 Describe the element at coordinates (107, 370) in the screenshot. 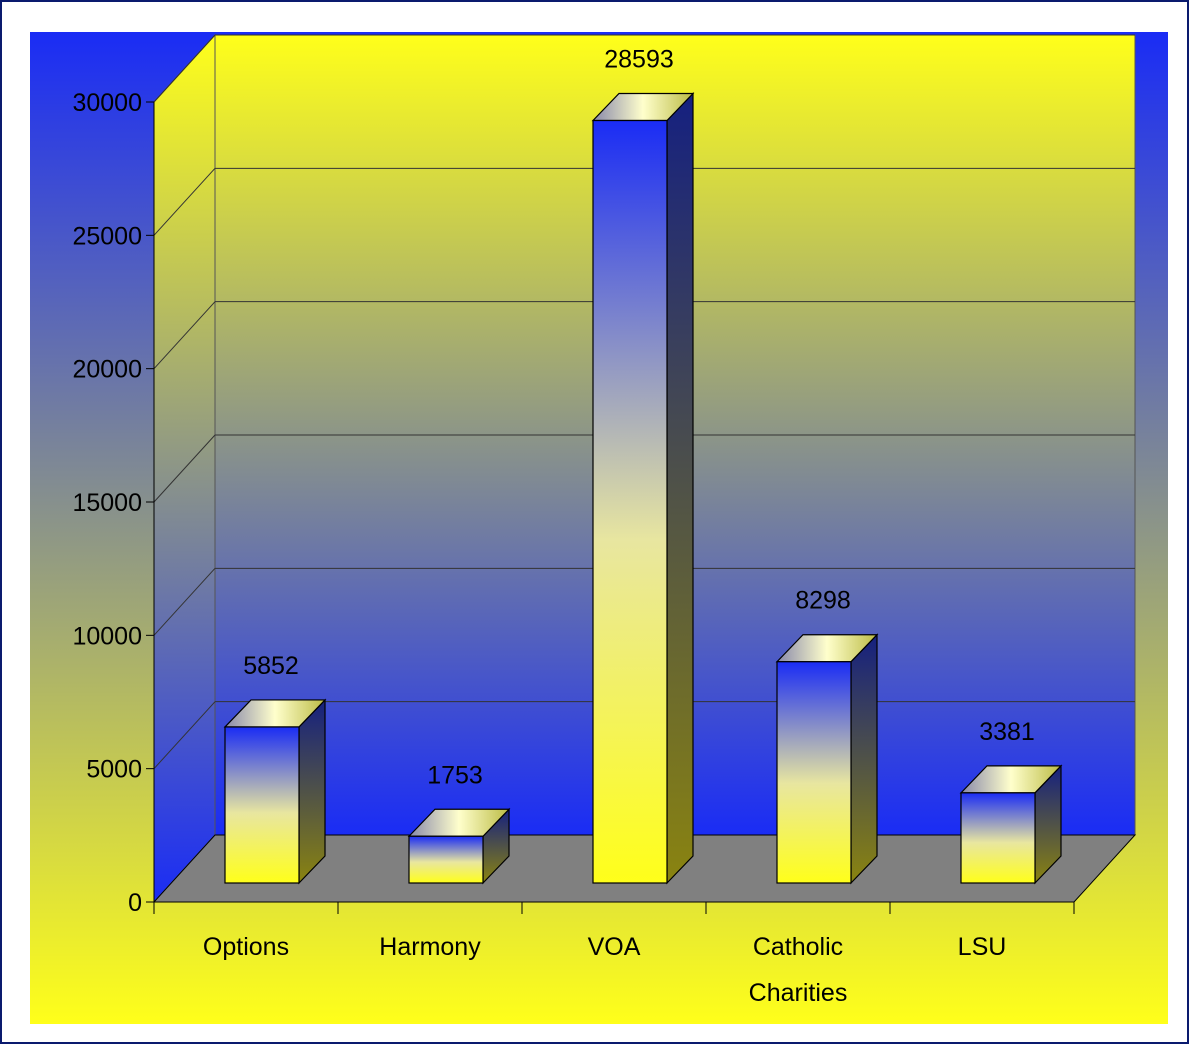

I see `y-tick-label: 20000` at that location.